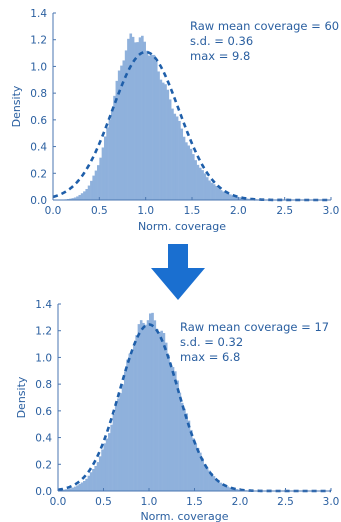  Describe the element at coordinates (220, 56) in the screenshot. I see `top-annotation: max = 9.8` at that location.